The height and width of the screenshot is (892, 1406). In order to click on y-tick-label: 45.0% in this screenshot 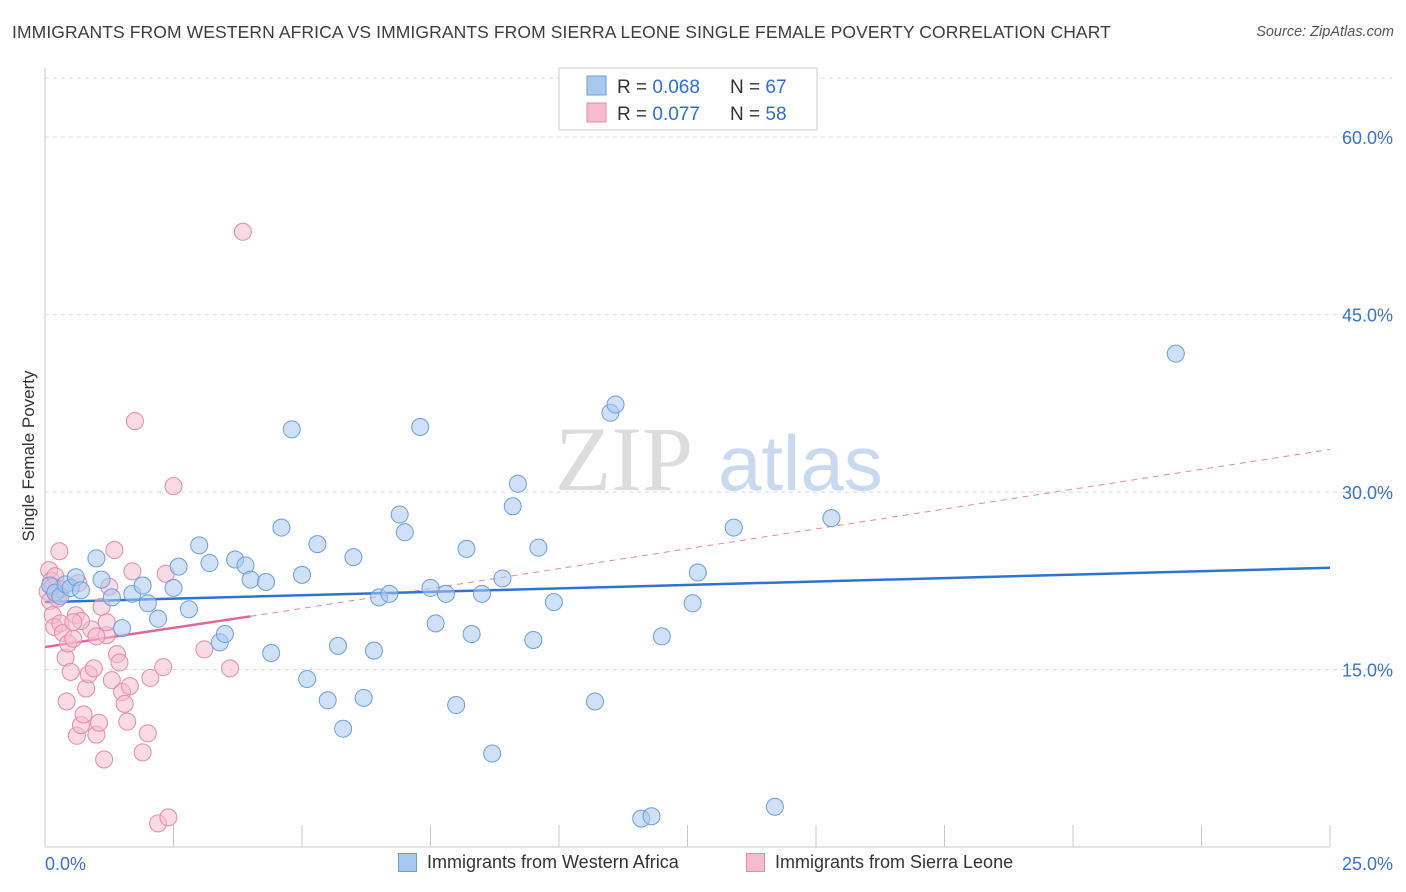, I will do `click(1367, 316)`.